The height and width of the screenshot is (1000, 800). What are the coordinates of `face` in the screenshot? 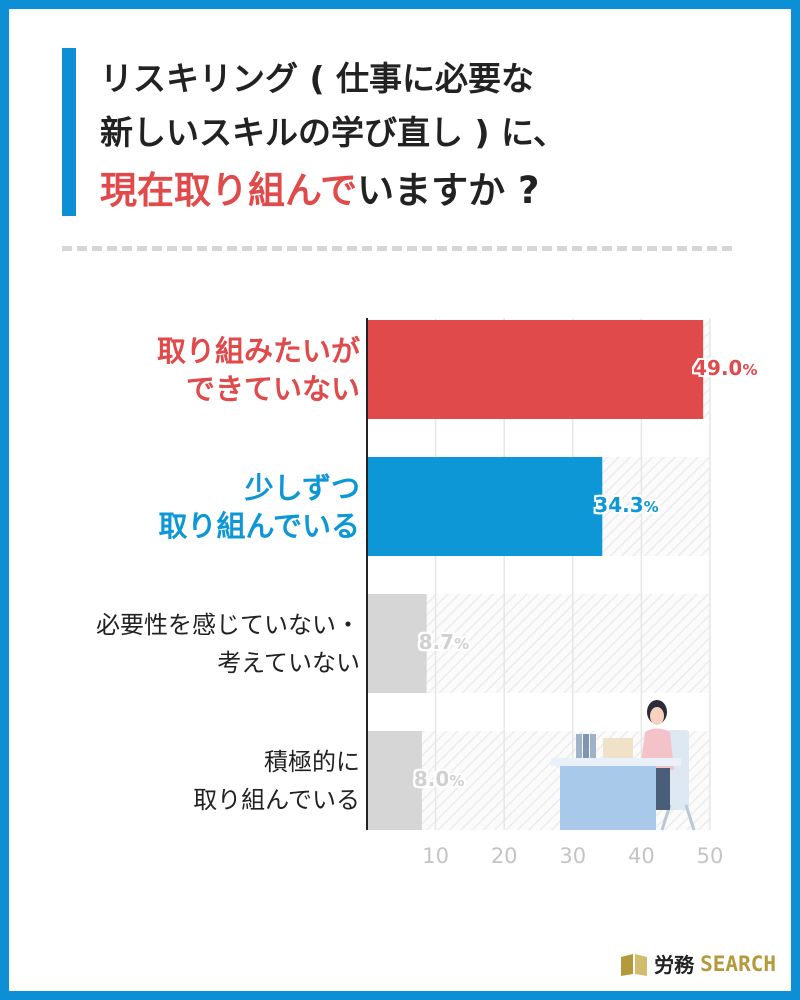 It's located at (657, 716).